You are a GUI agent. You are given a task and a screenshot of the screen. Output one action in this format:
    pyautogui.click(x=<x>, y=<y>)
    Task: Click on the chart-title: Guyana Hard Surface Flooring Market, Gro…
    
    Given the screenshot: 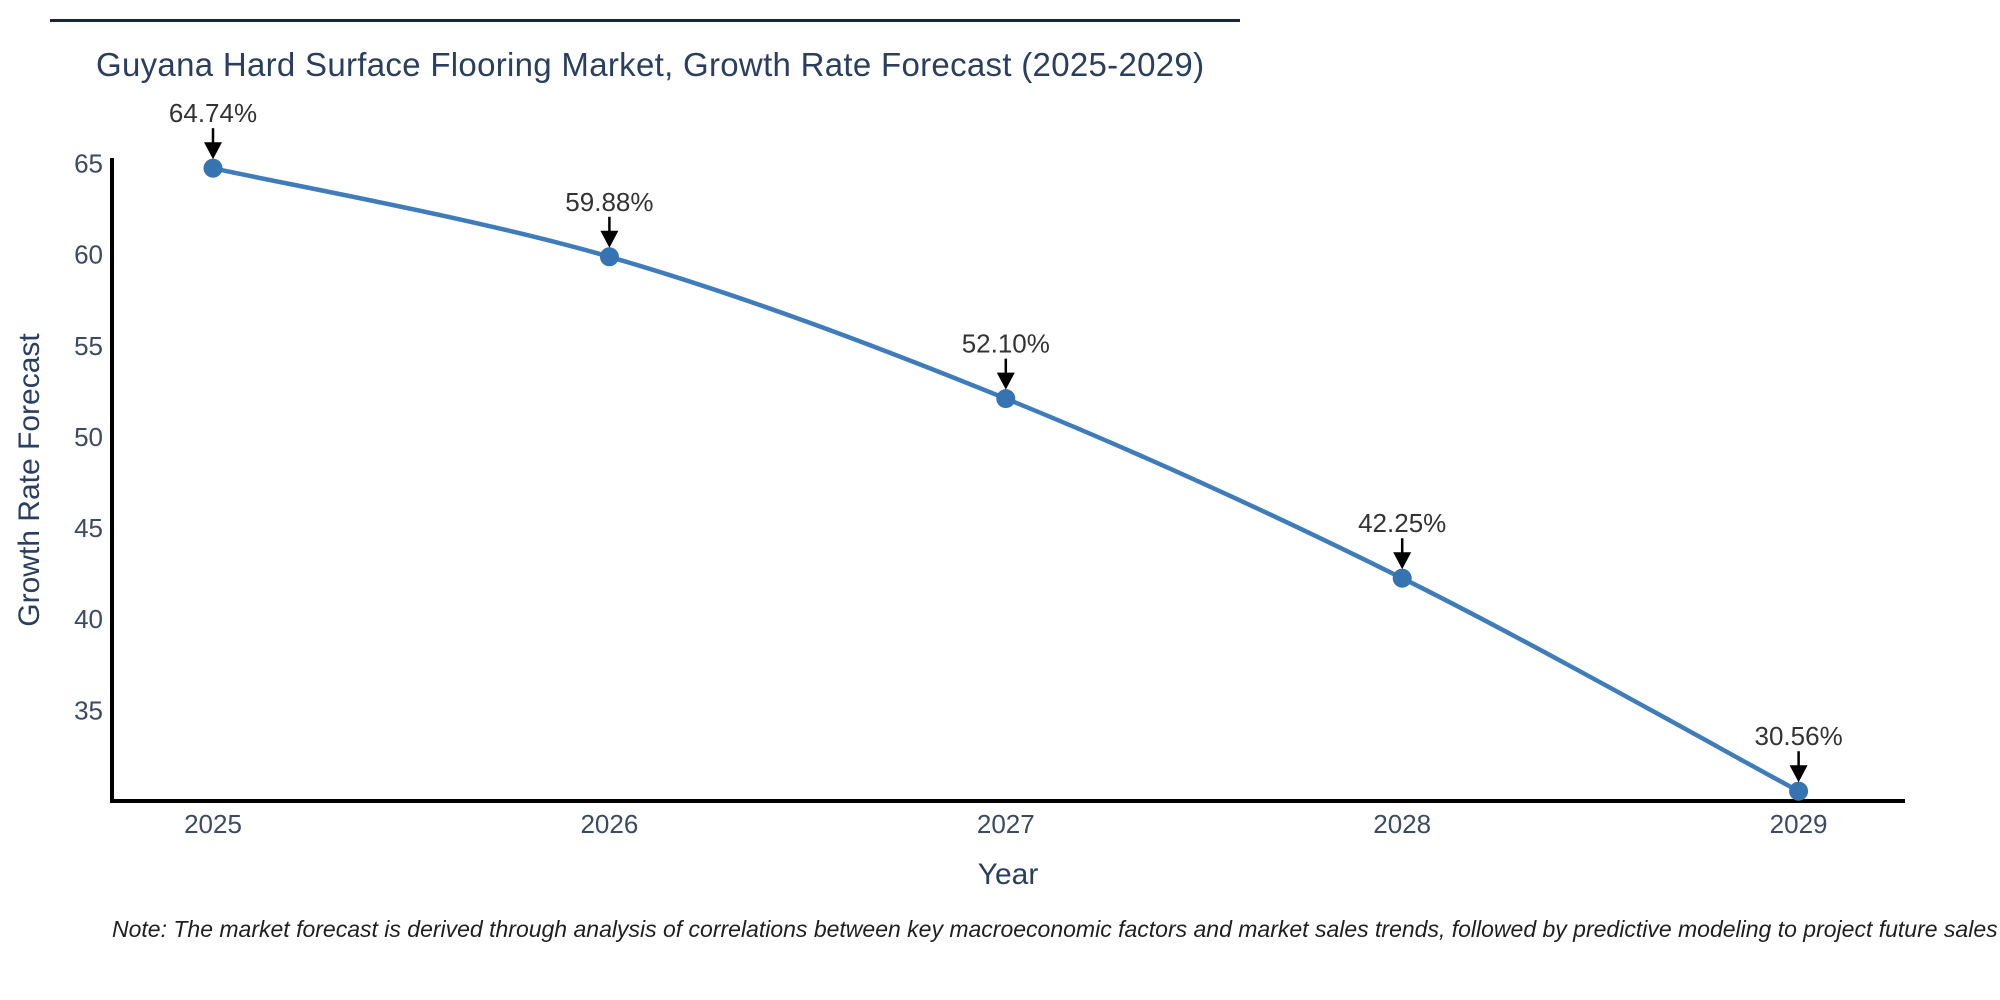 What is the action you would take?
    pyautogui.click(x=650, y=64)
    